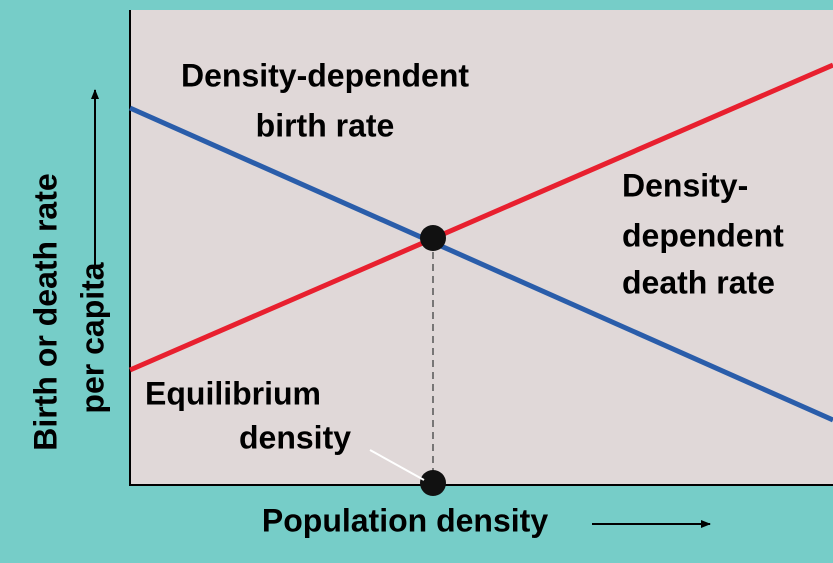 The width and height of the screenshot is (833, 563). What do you see at coordinates (233, 393) in the screenshot?
I see `equilibrium-label: Equilibrium` at bounding box center [233, 393].